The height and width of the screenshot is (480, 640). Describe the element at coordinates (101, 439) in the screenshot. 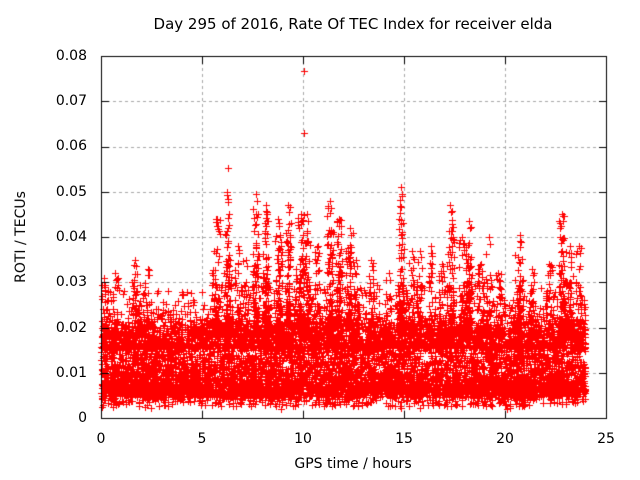

I see `x-tick-label: 0` at that location.